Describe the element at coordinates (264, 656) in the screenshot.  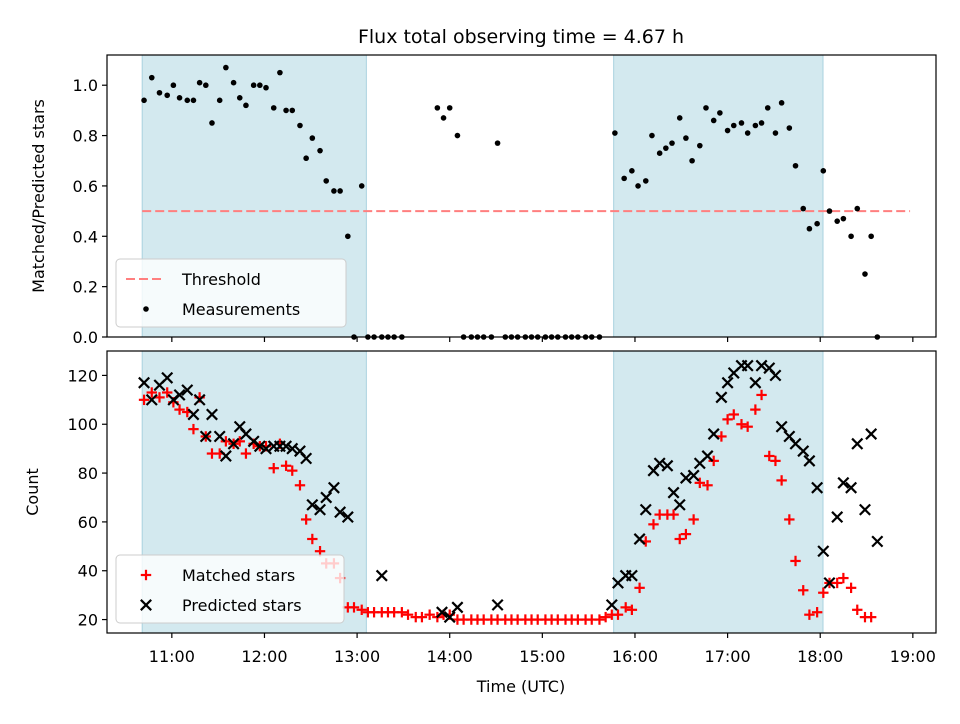
I see `x-tick-label: 12:00` at that location.